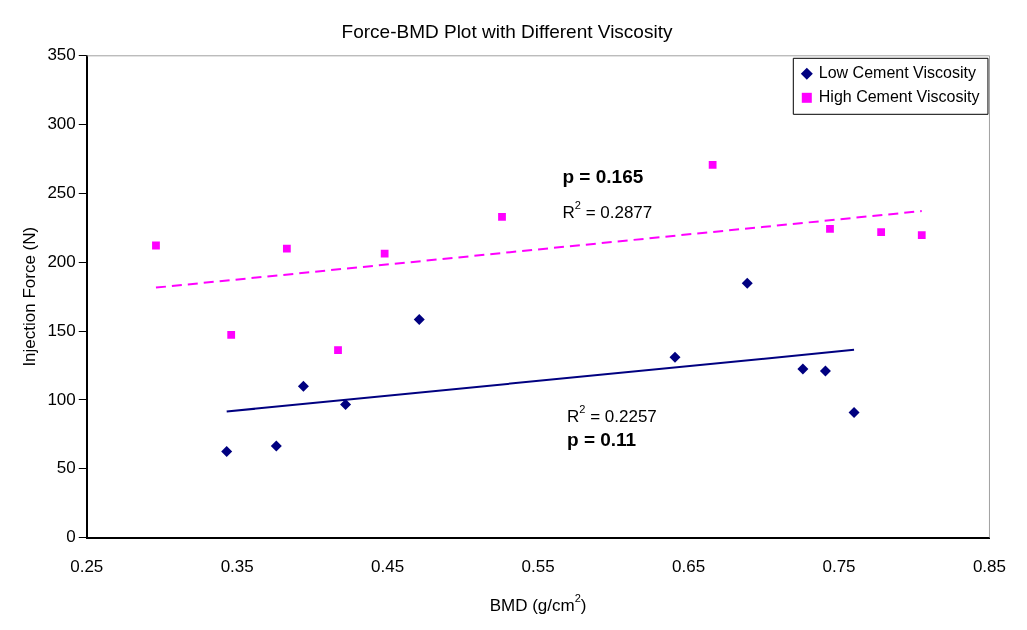 This screenshot has width=1027, height=630. Describe the element at coordinates (507, 31) in the screenshot. I see `chart-title: Force-BMD Plot with Different Viscosity` at that location.